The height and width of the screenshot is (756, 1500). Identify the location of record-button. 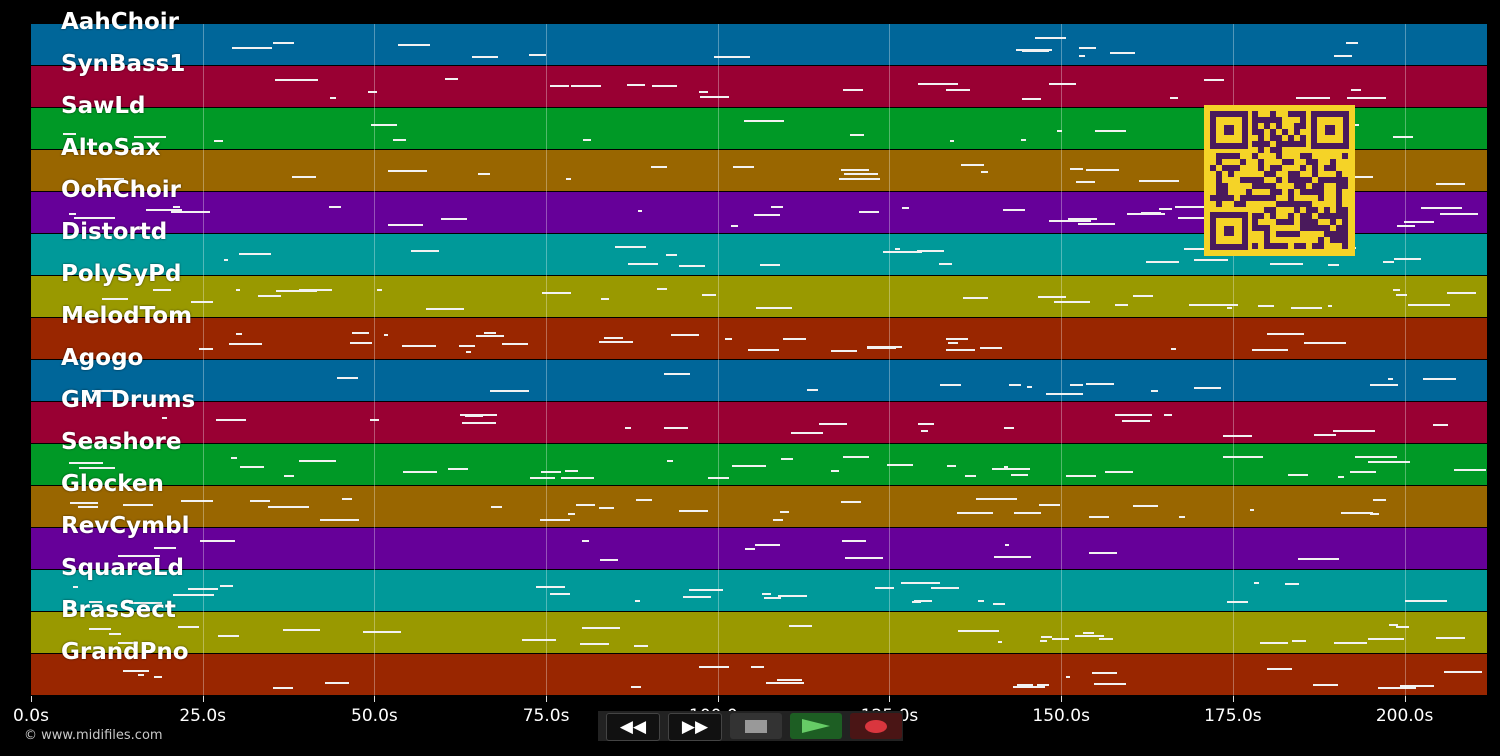
(876, 726).